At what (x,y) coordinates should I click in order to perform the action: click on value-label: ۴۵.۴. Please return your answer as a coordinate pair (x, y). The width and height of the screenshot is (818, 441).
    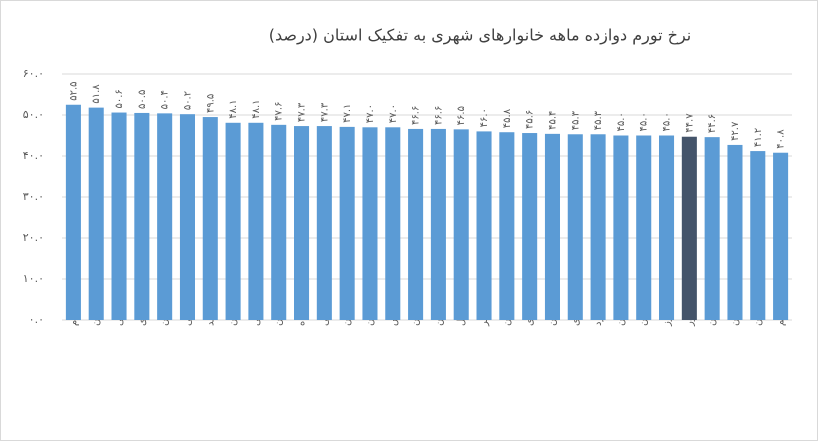
    Looking at the image, I should click on (552, 120).